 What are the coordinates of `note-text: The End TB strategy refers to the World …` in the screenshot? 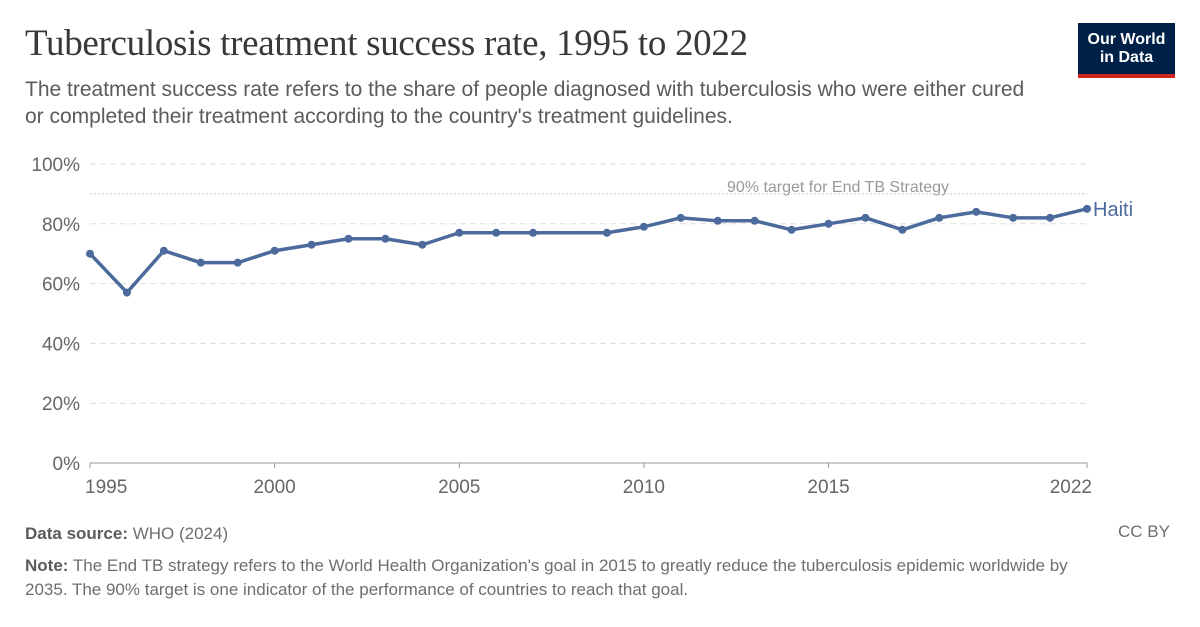 It's located at (546, 577).